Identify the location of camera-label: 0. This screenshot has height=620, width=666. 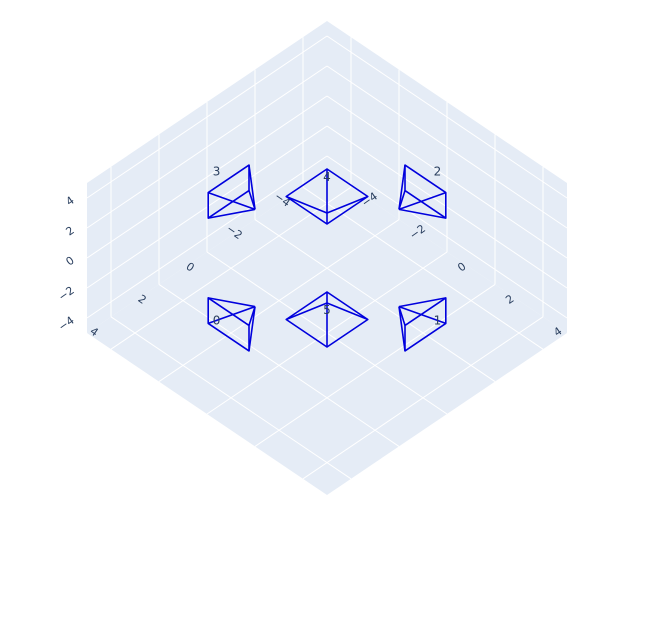
(217, 321).